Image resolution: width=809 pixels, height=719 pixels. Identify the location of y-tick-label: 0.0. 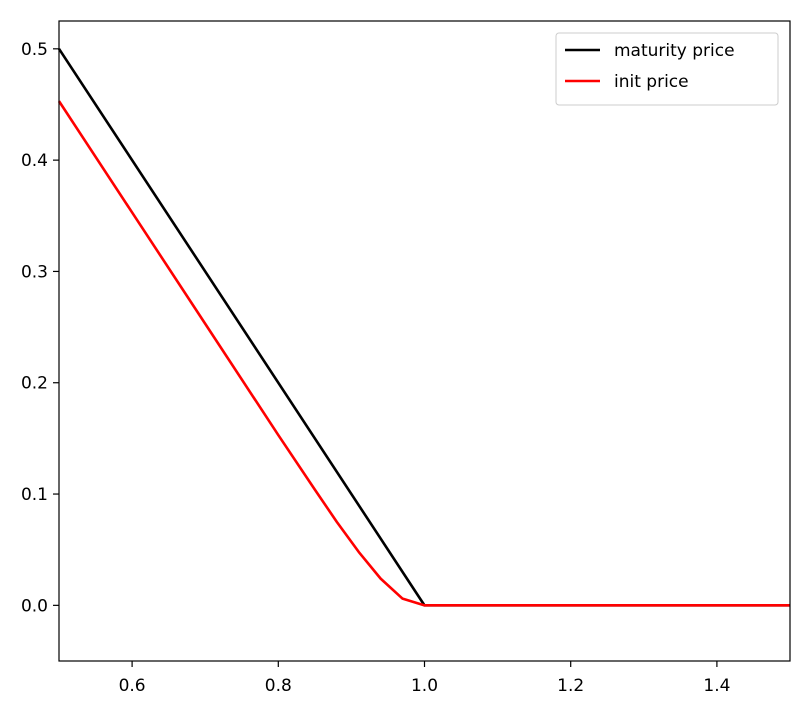
(34, 606).